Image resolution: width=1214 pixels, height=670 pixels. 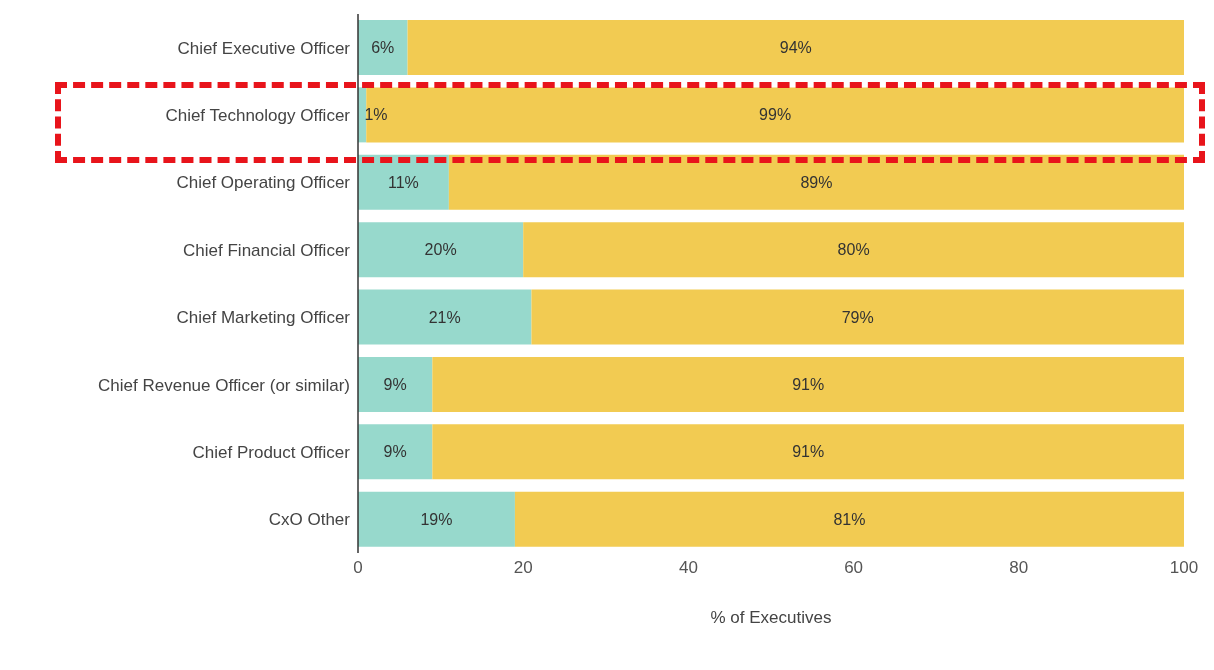 I want to click on data-label: 21%, so click(x=444, y=317).